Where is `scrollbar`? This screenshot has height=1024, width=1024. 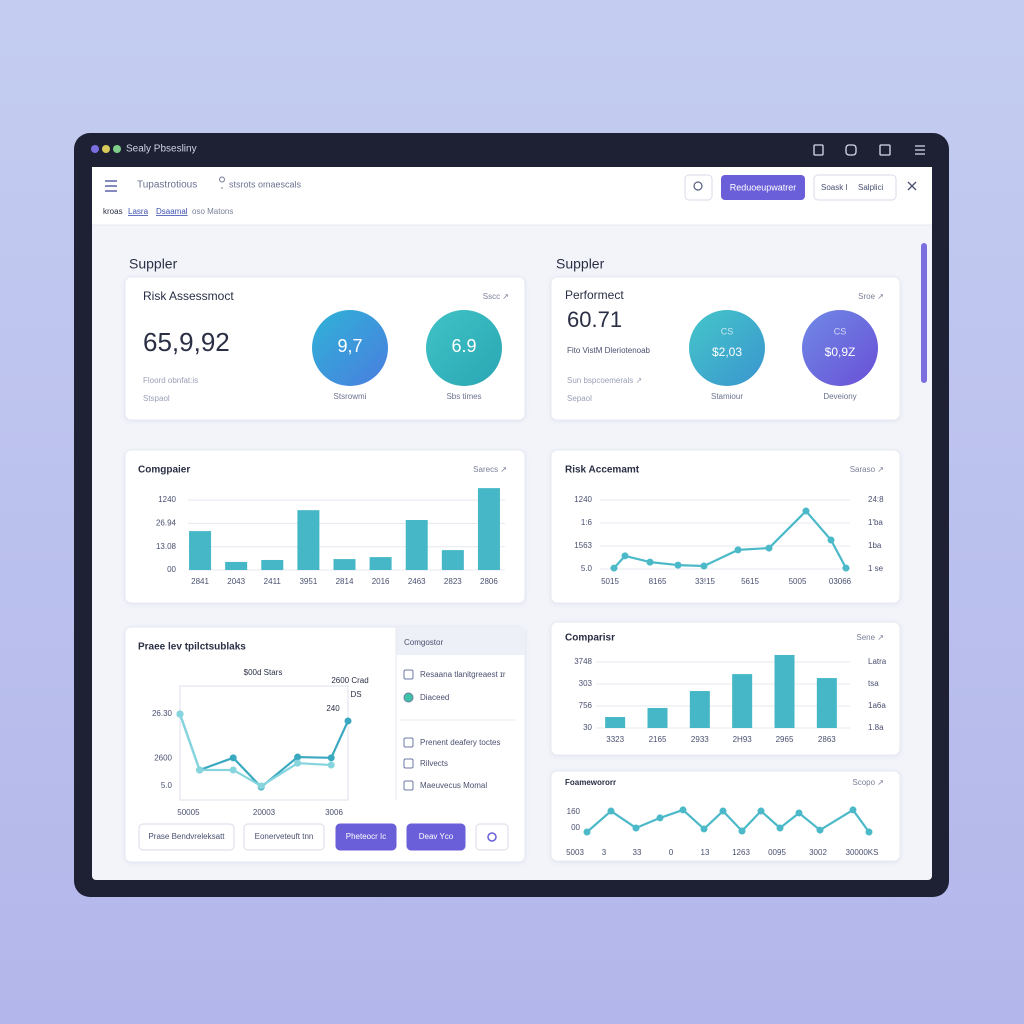
scrollbar is located at coordinates (924, 313).